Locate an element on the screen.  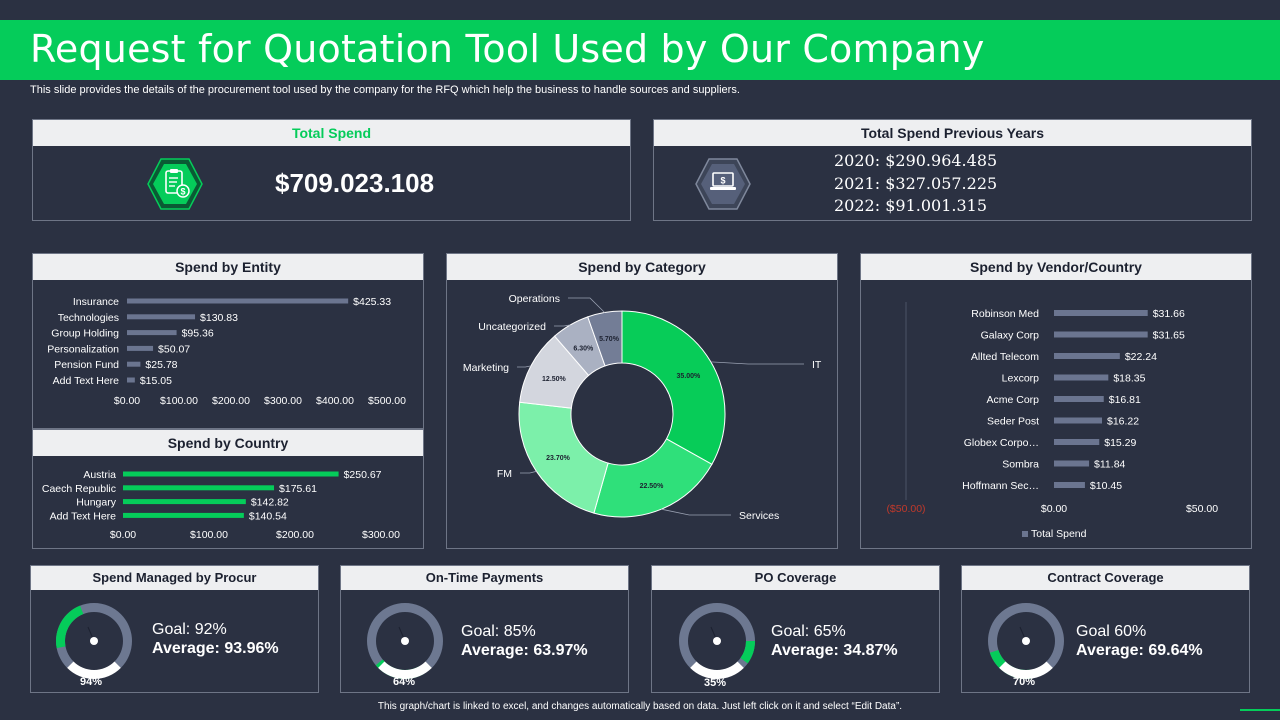
total-spend-value: $709.023.108 is located at coordinates (355, 183).